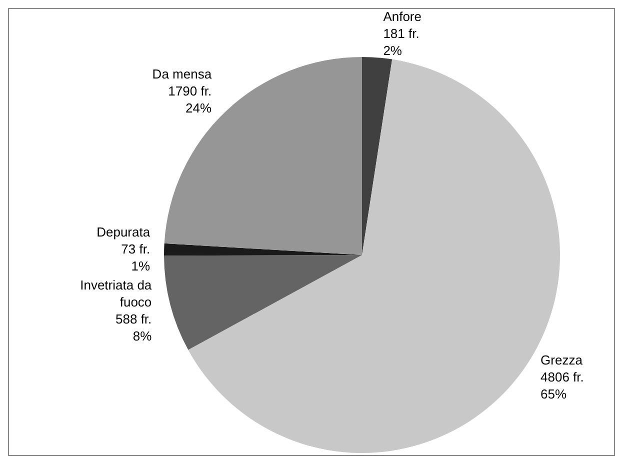 The image size is (623, 464). Describe the element at coordinates (401, 42) in the screenshot. I see `data-label: 181 fr. 2%` at that location.